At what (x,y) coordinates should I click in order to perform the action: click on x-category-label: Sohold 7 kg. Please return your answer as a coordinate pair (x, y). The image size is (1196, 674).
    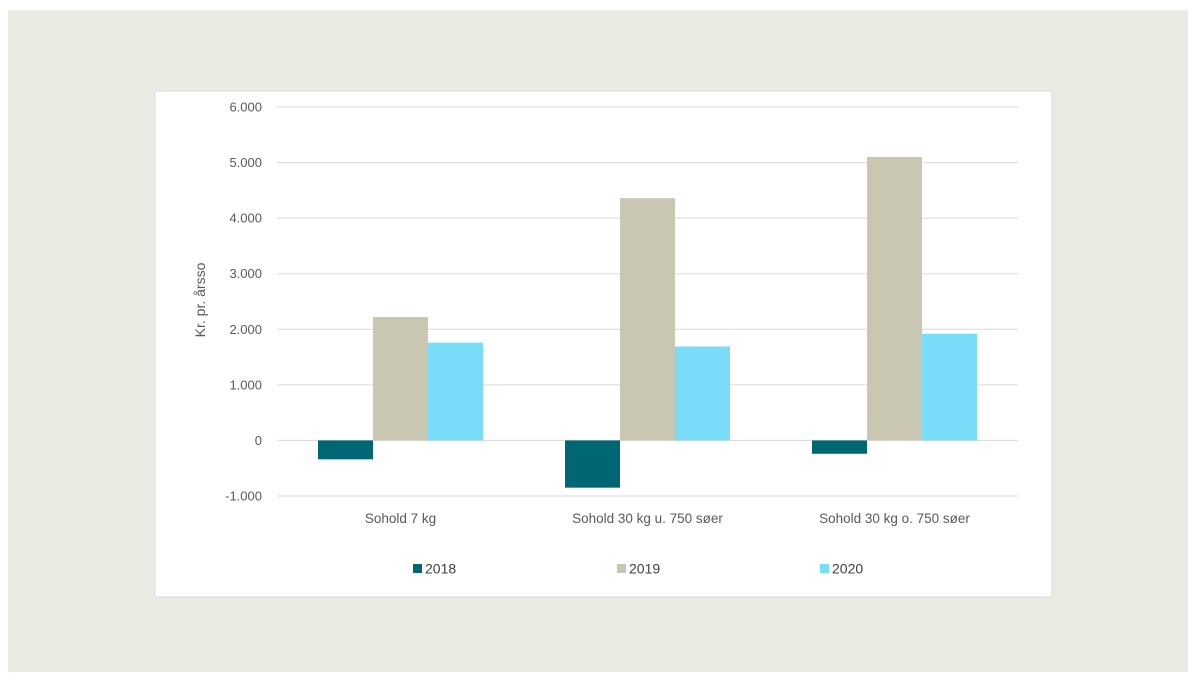
    Looking at the image, I should click on (400, 518).